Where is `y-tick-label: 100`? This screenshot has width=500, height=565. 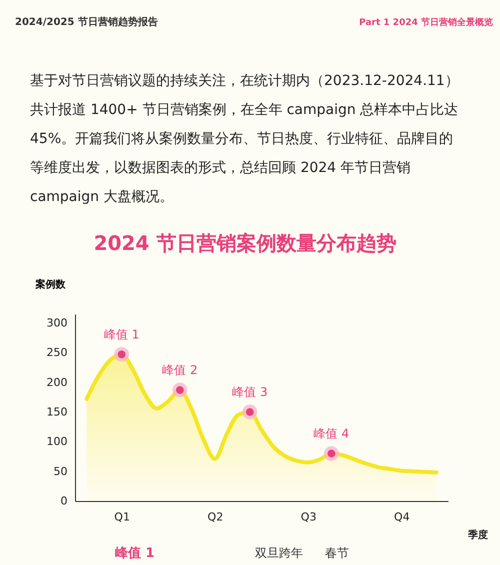
y-tick-label: 100 is located at coordinates (57, 441).